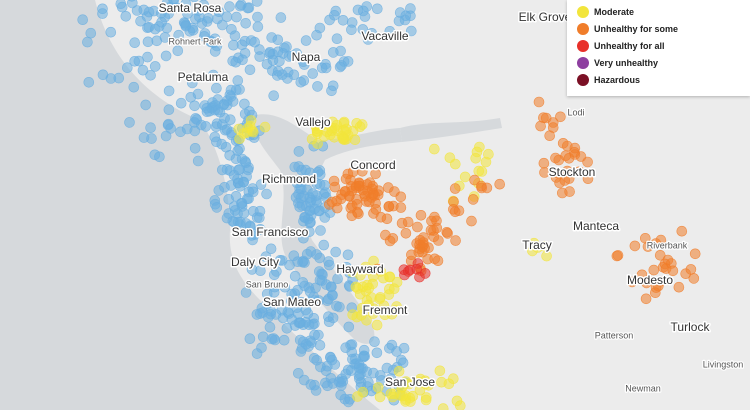 The width and height of the screenshot is (750, 410). Describe the element at coordinates (255, 262) in the screenshot. I see `city-label: Daly City` at that location.